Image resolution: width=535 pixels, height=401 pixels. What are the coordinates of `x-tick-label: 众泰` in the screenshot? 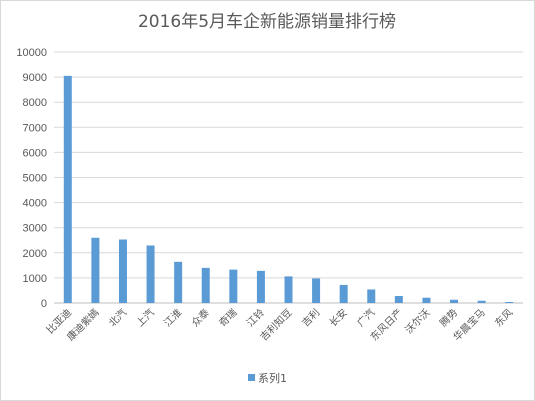 It's located at (200, 317).